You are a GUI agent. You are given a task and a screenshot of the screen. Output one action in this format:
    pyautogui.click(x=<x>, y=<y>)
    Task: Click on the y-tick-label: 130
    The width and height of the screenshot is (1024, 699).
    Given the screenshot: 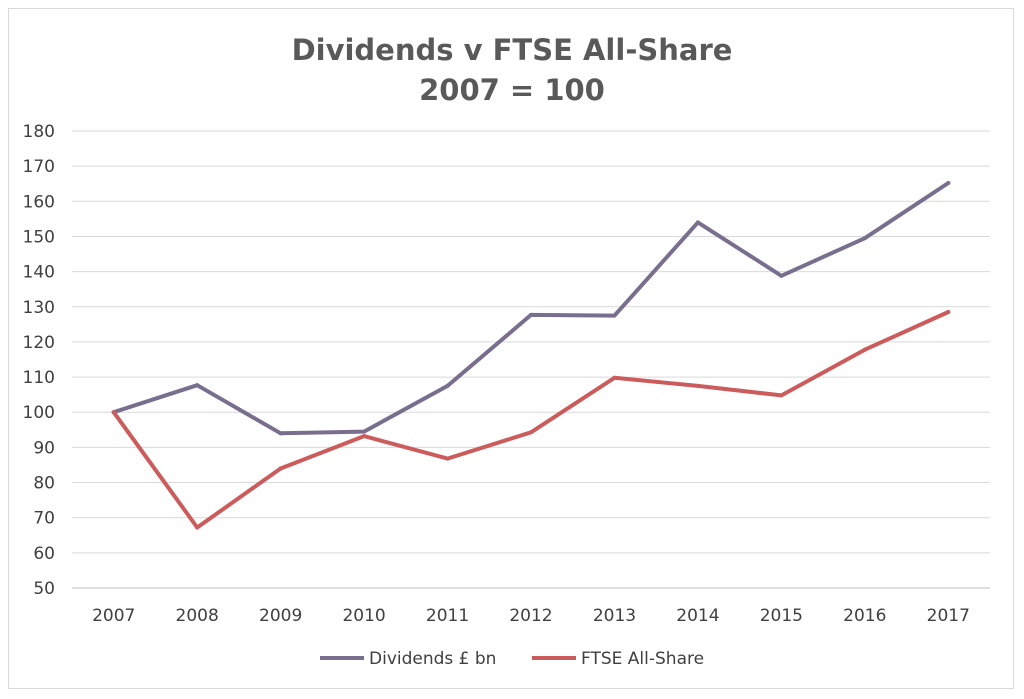 What is the action you would take?
    pyautogui.click(x=39, y=308)
    